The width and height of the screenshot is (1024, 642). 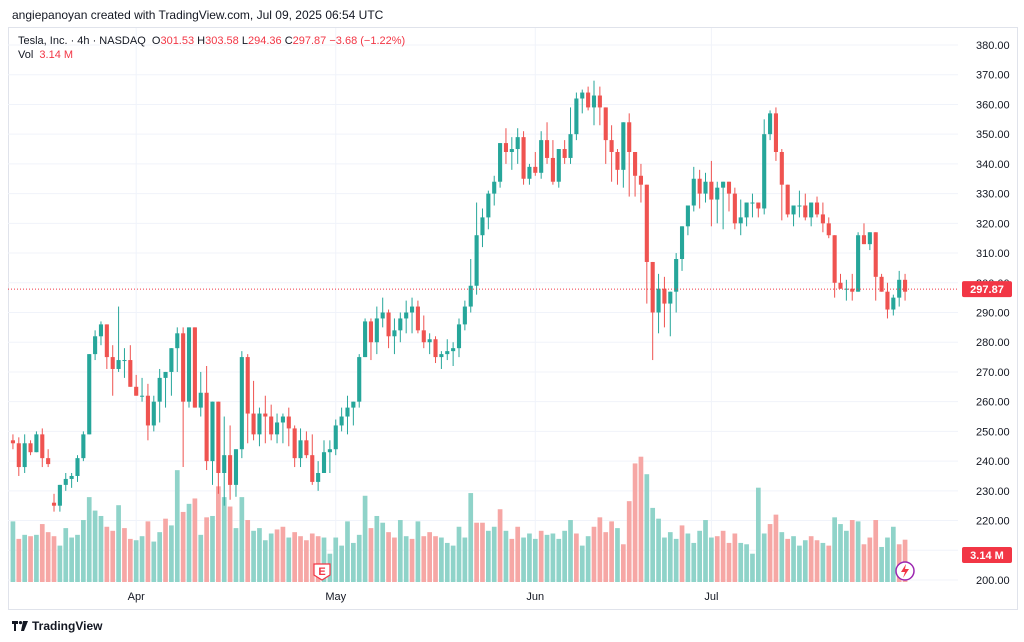 What do you see at coordinates (905, 571) in the screenshot?
I see `dividend-flash-icon` at bounding box center [905, 571].